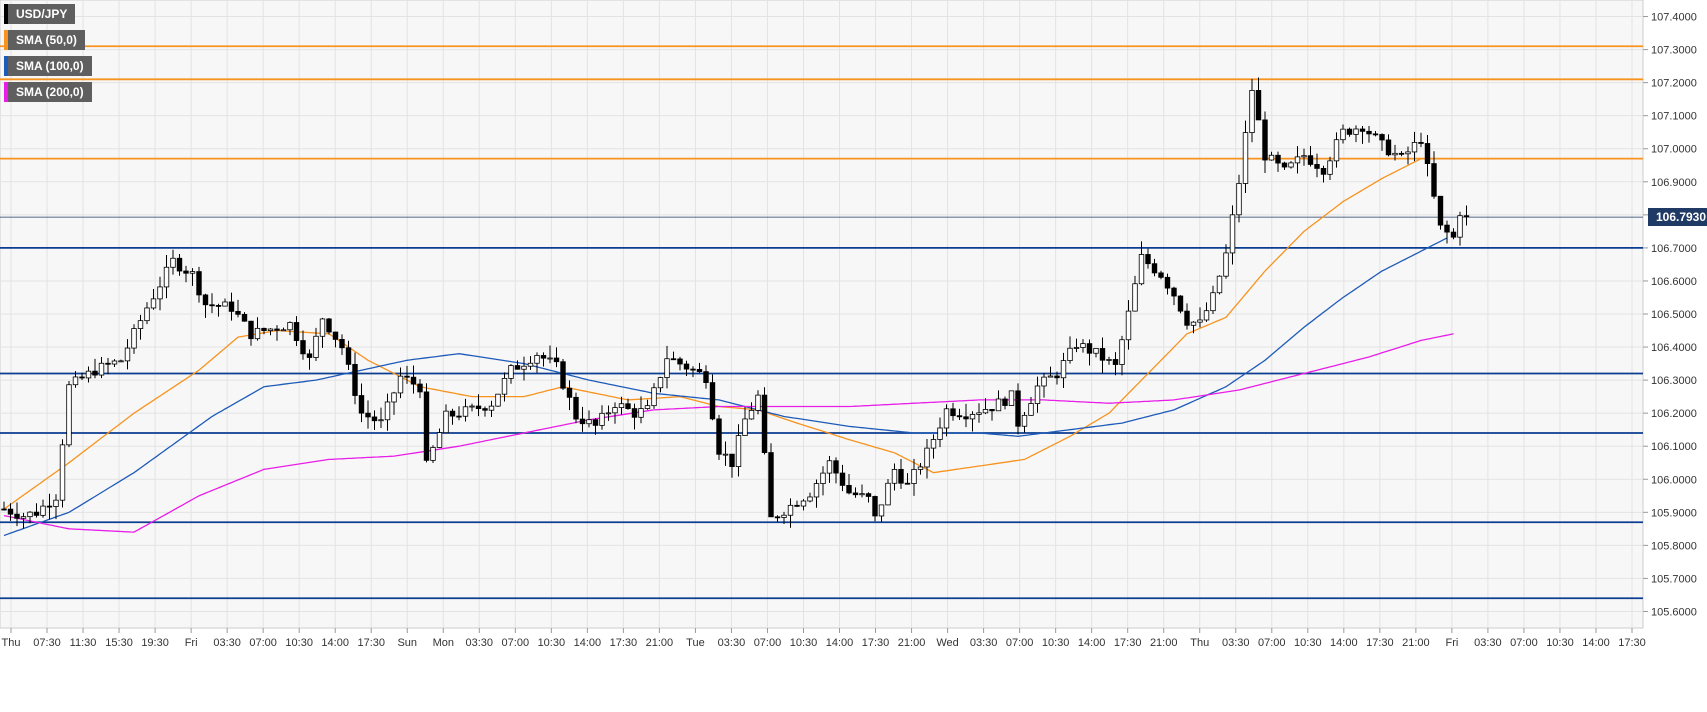  I want to click on x-tick-label: Mon, so click(443, 643).